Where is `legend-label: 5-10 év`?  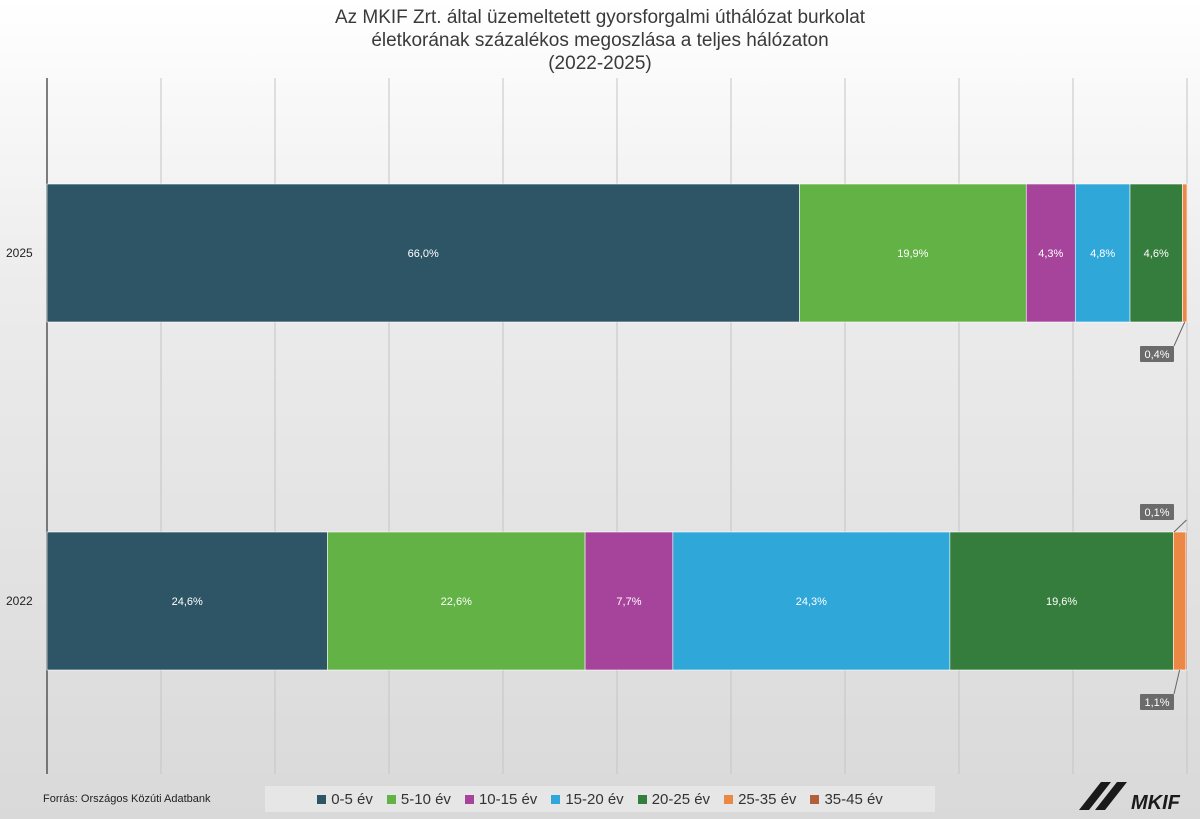 legend-label: 5-10 év is located at coordinates (425, 799).